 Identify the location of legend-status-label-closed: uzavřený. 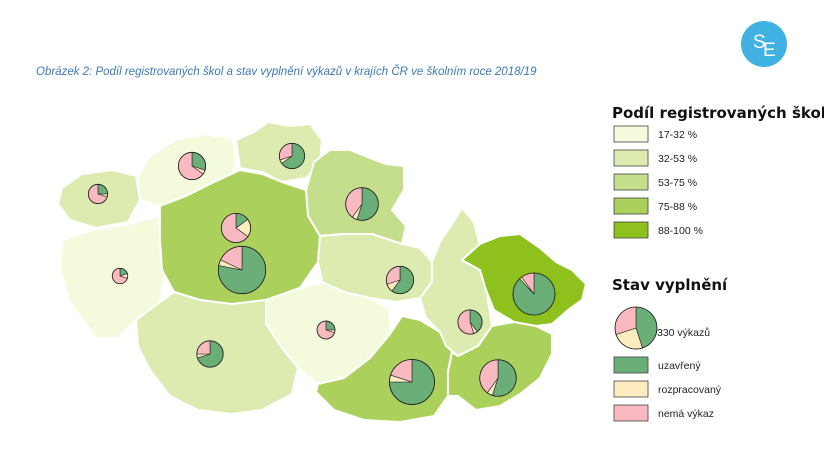
(679, 366).